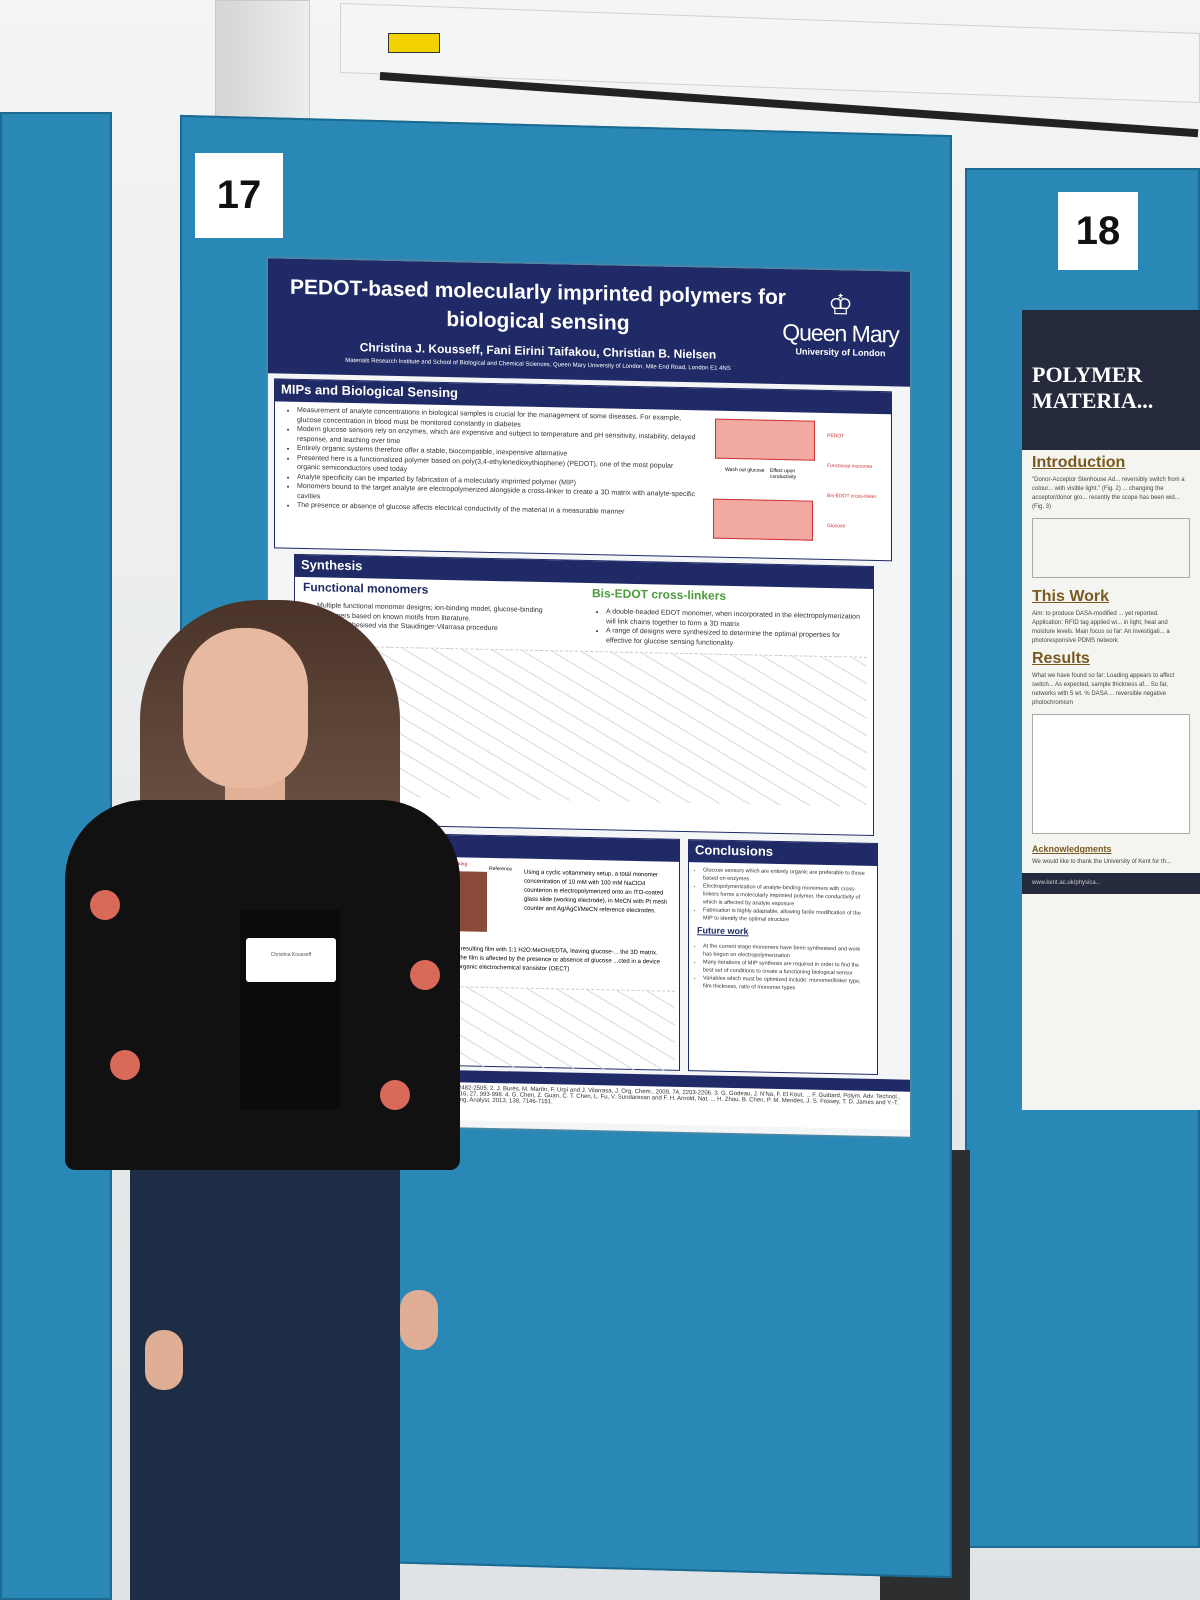  Describe the element at coordinates (239, 195) in the screenshot. I see `board-number-17: 17` at that location.